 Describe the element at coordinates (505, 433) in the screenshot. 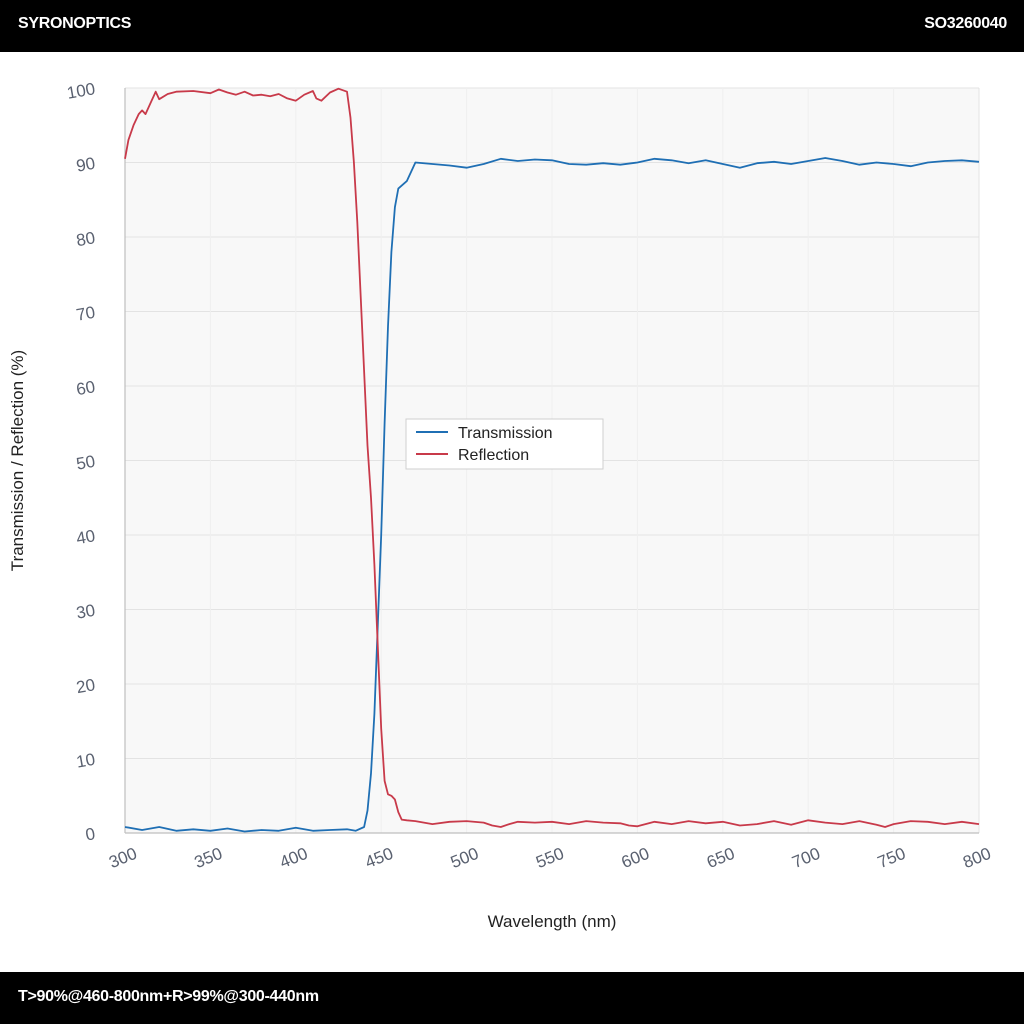

I see `legend-label-transmission: Transmission` at that location.